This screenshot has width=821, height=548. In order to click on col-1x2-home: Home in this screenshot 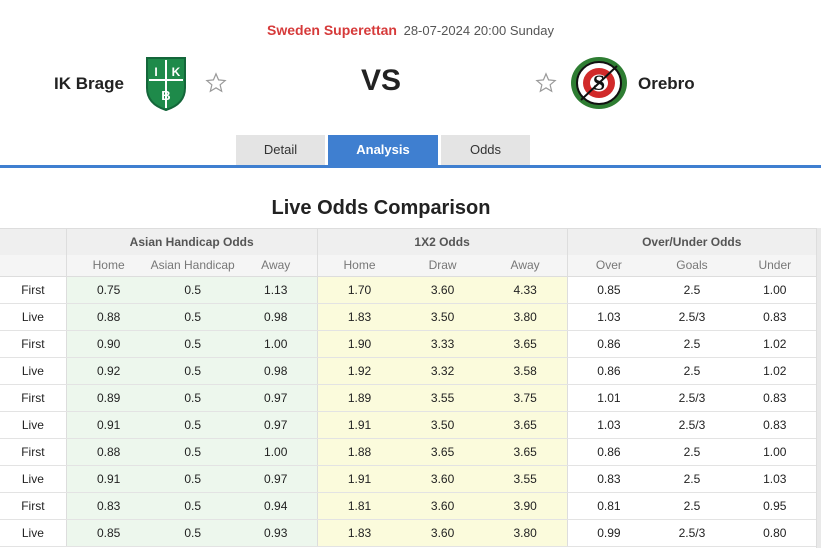, I will do `click(359, 265)`.